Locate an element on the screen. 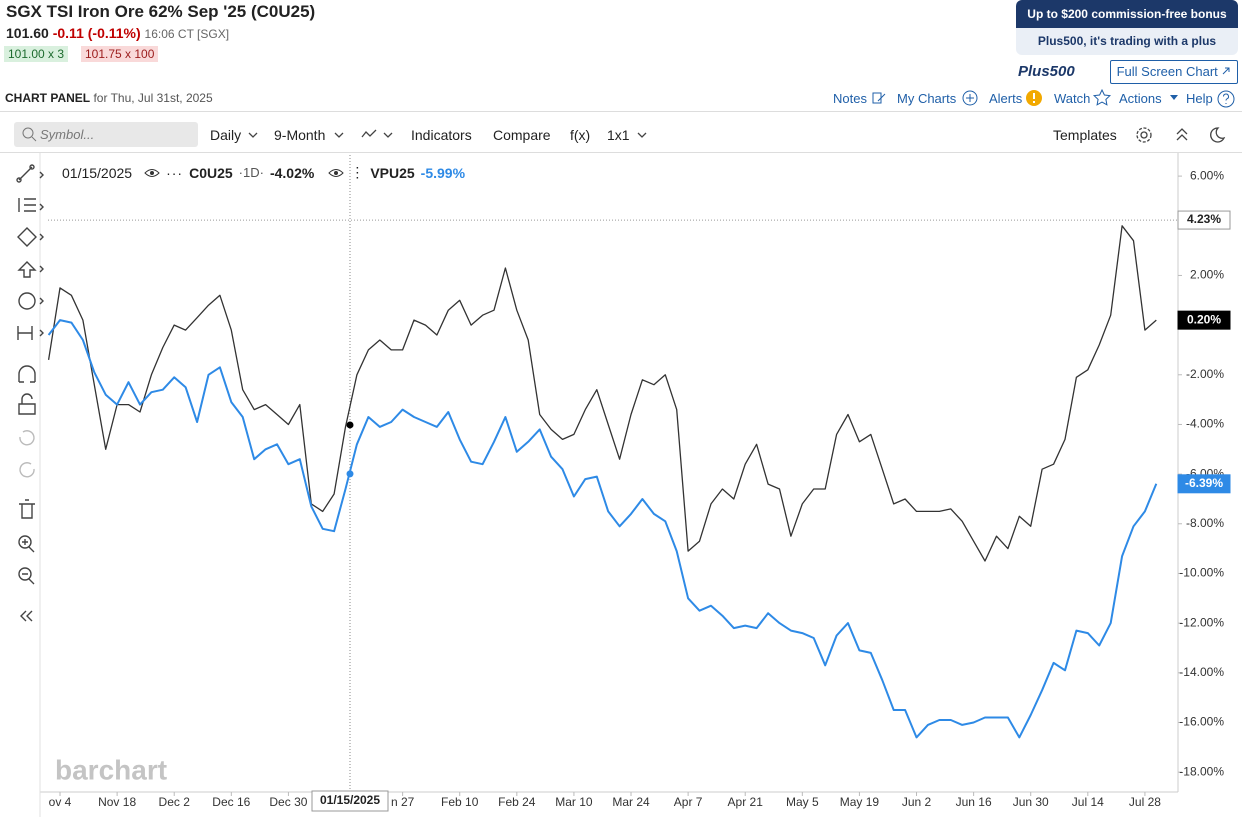  caret-icon is located at coordinates (1174, 97).